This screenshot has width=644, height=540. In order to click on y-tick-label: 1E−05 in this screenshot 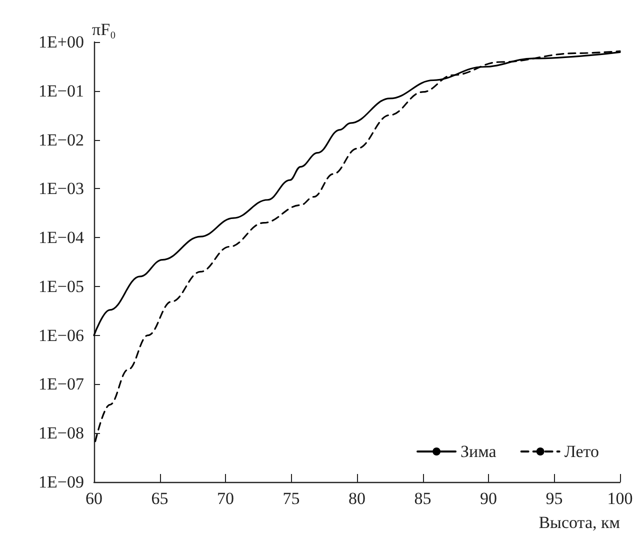, I will do `click(61, 286)`.